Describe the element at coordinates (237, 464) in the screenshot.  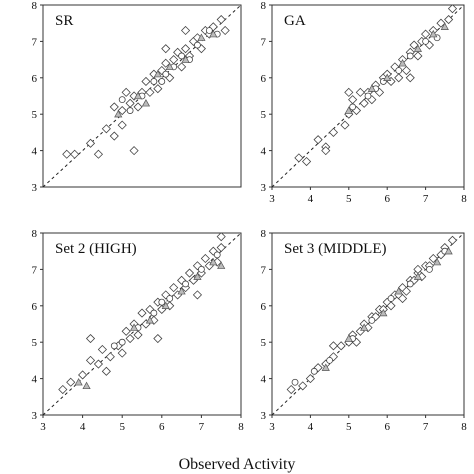
I see `x-axis-label: Observed Activity` at that location.